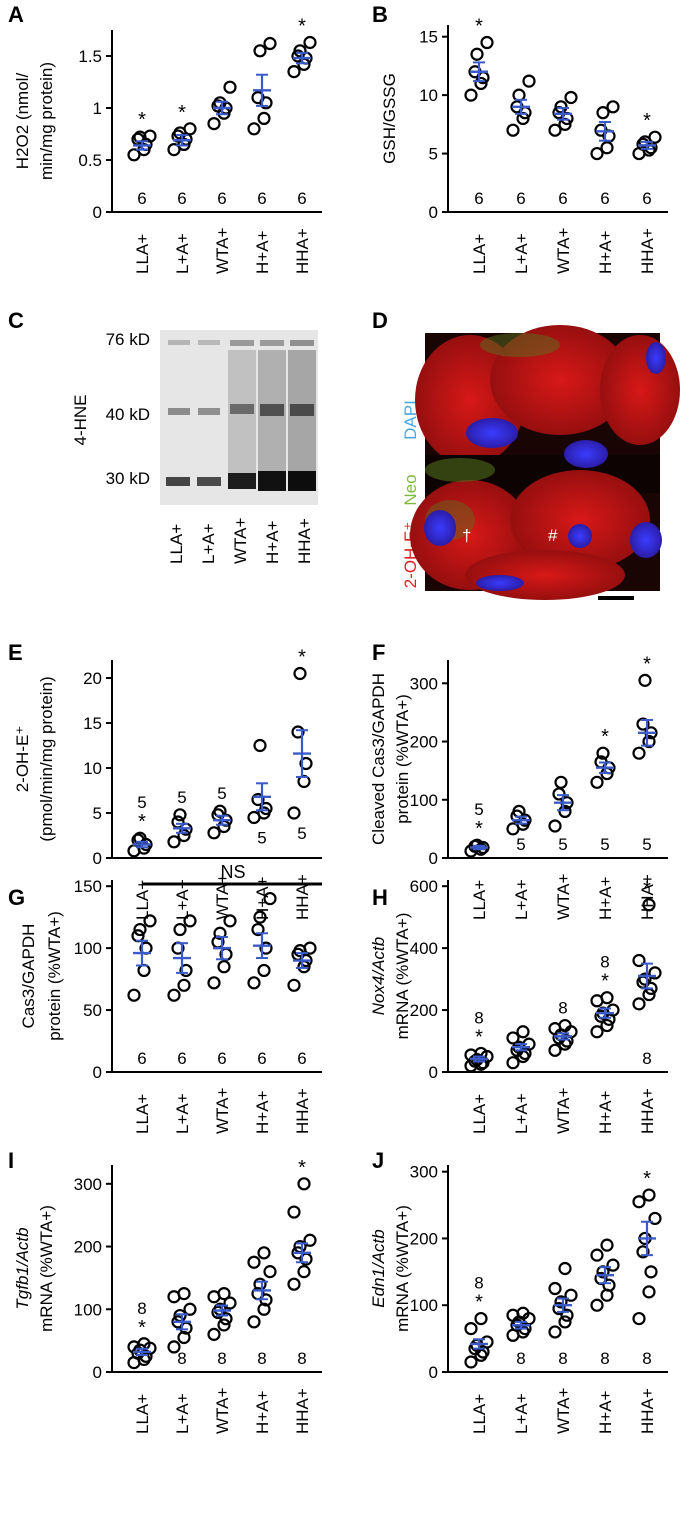  I want to click on blot-lane-label: L+A+, so click(208, 543).